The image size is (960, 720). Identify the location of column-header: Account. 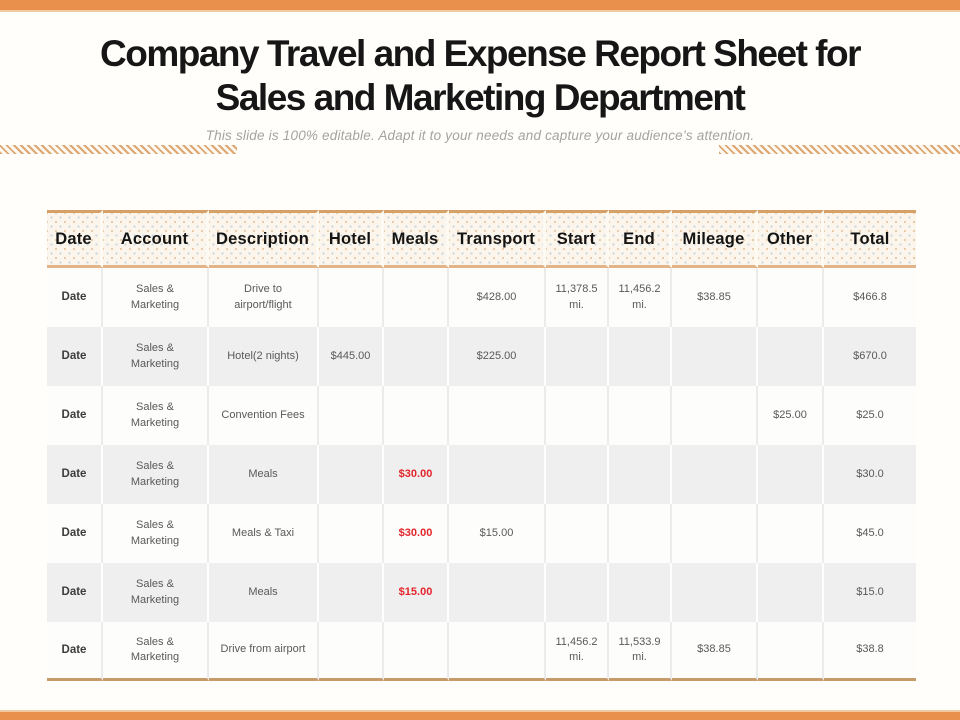
(156, 239).